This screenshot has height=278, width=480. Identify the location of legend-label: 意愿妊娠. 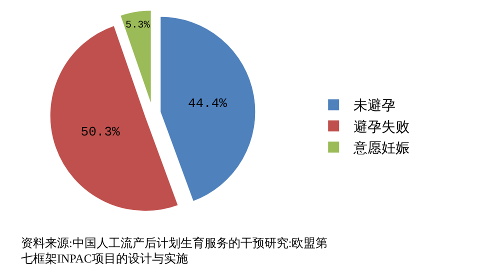
(381, 148).